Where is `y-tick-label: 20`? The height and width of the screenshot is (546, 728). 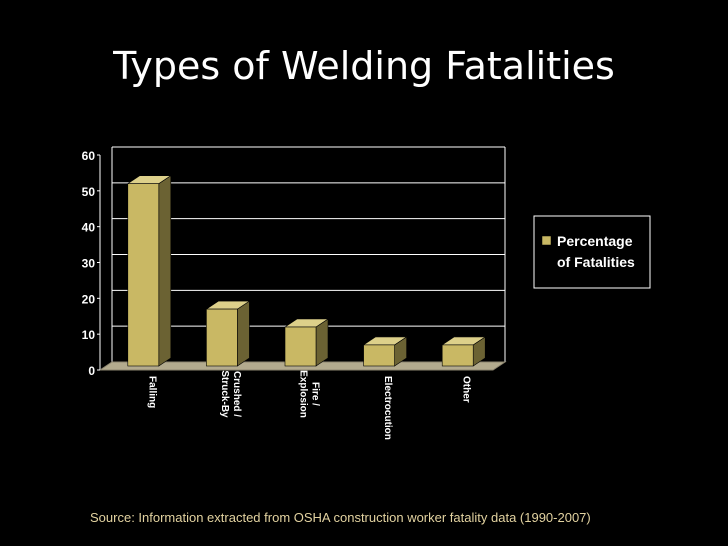
y-tick-label: 20 is located at coordinates (89, 299).